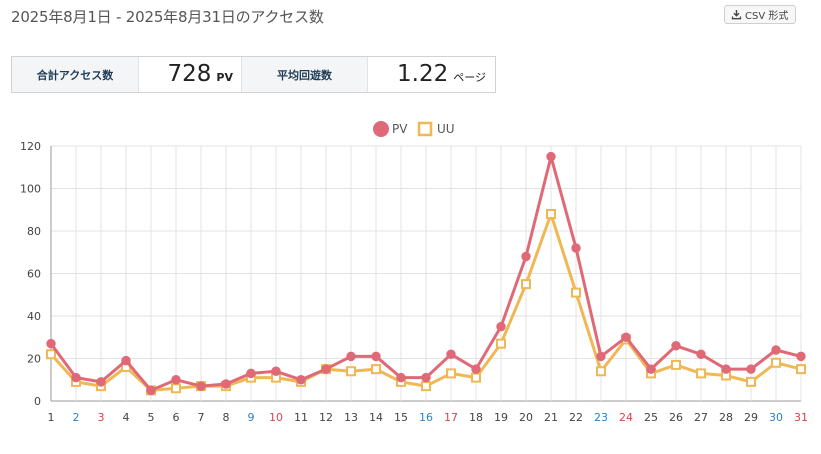  I want to click on legend-pv-label: PV, so click(400, 129).